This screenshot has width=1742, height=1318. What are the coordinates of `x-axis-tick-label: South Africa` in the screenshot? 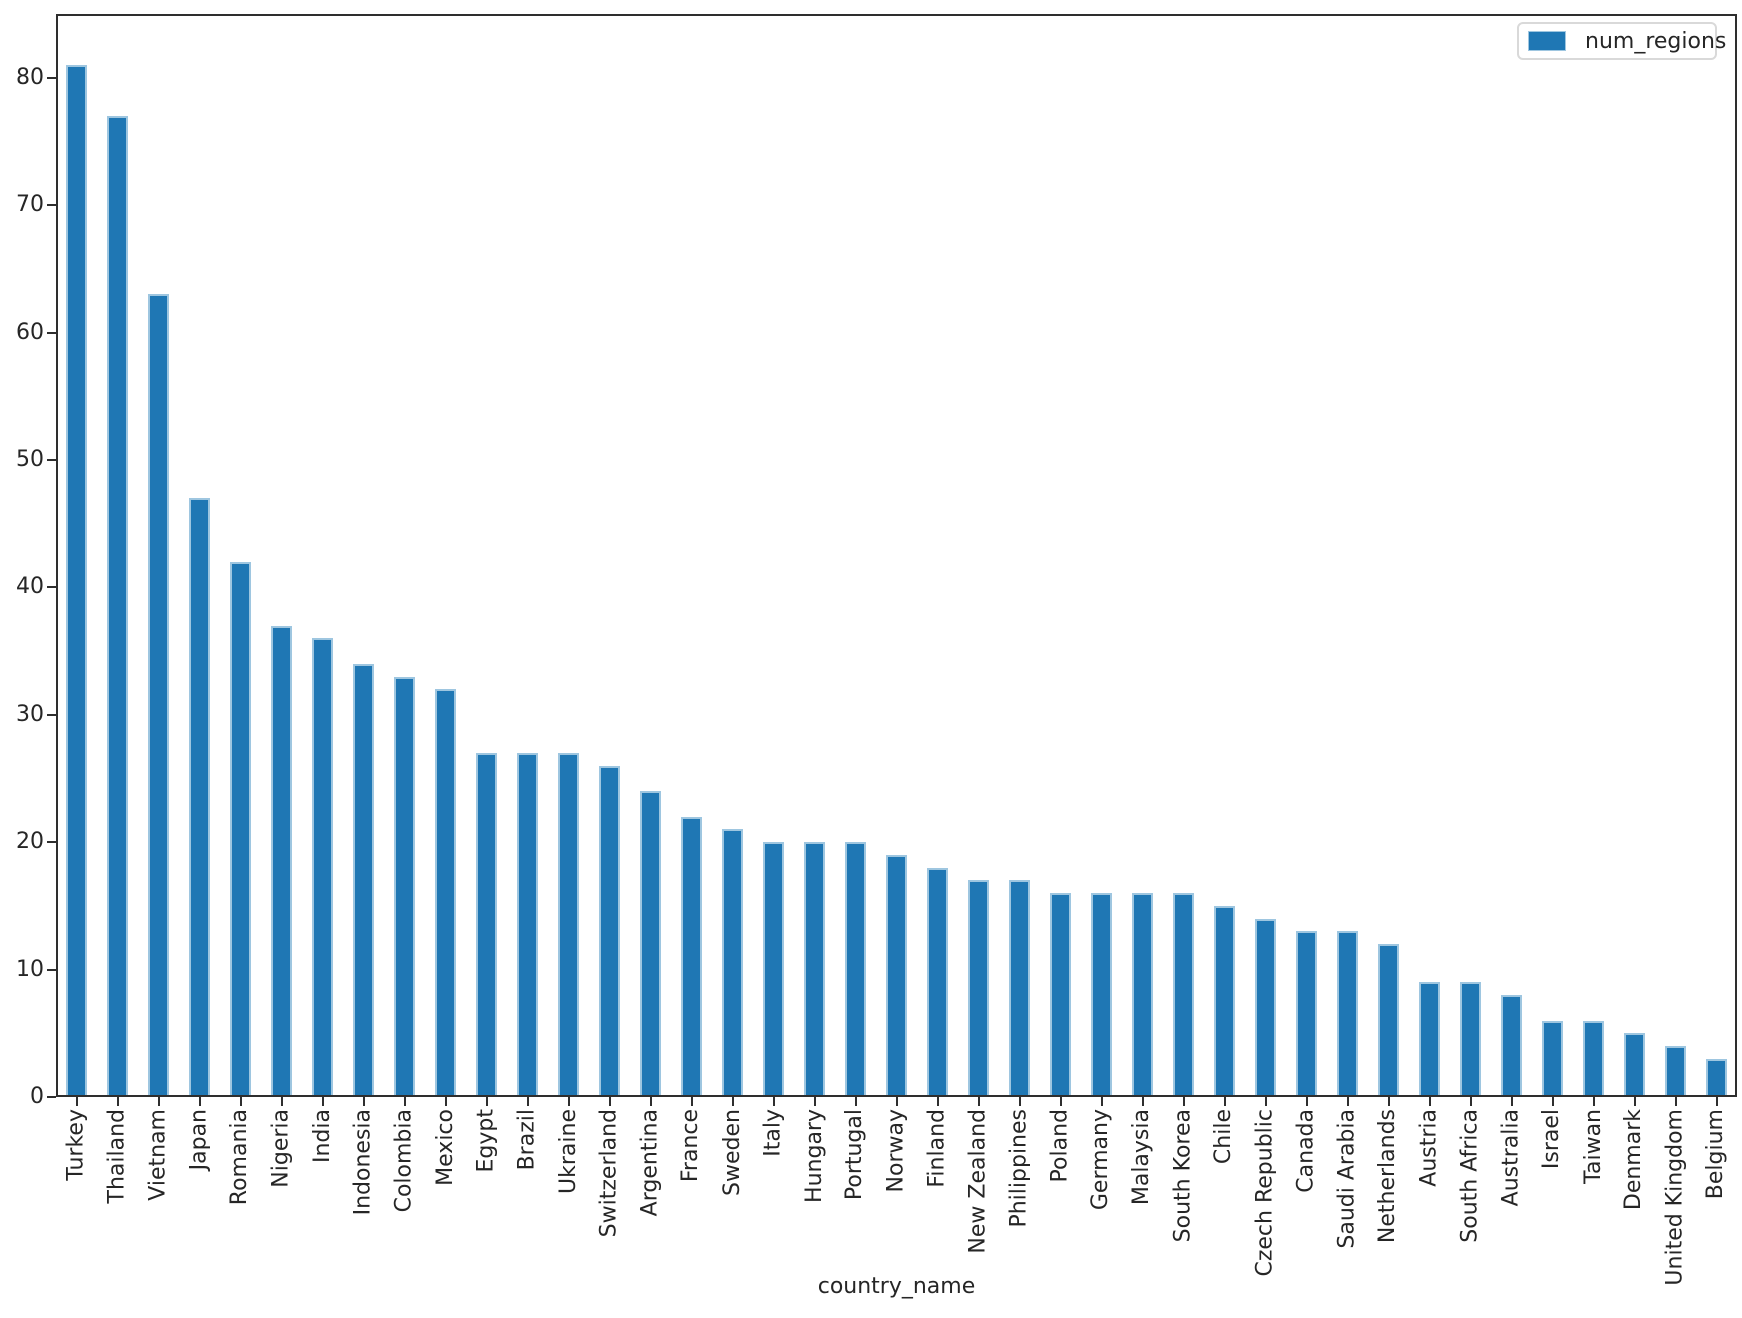 It's located at (1470, 1176).